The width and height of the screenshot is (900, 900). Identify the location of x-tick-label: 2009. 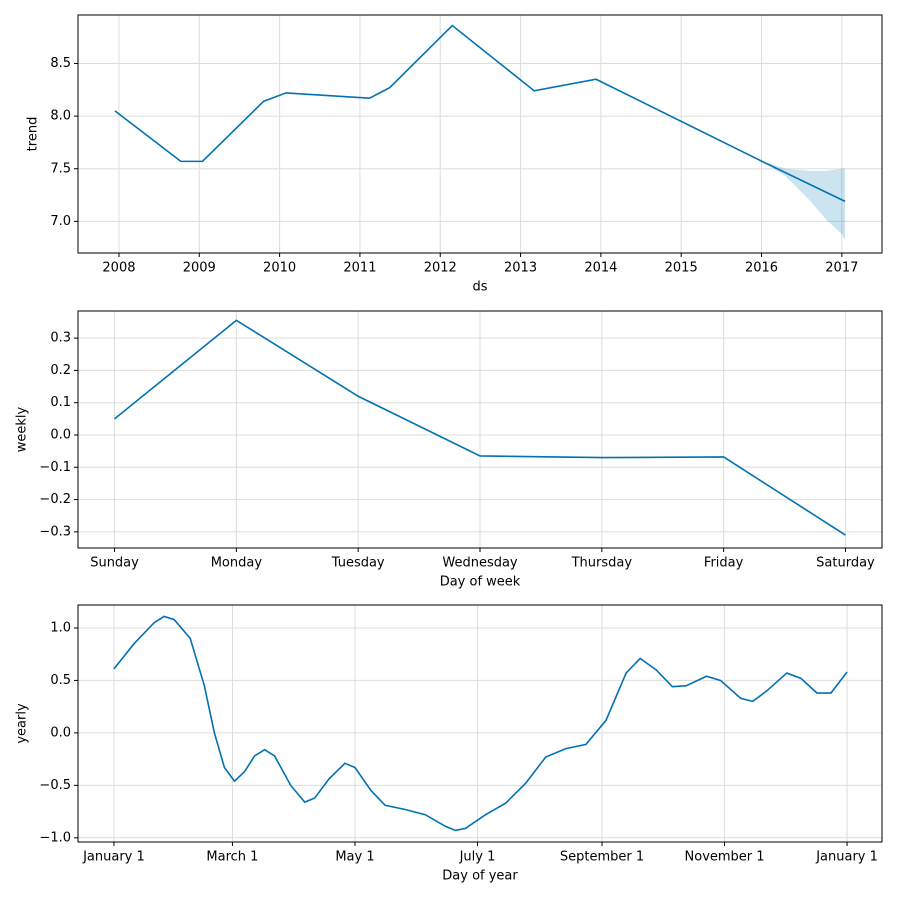
(199, 268).